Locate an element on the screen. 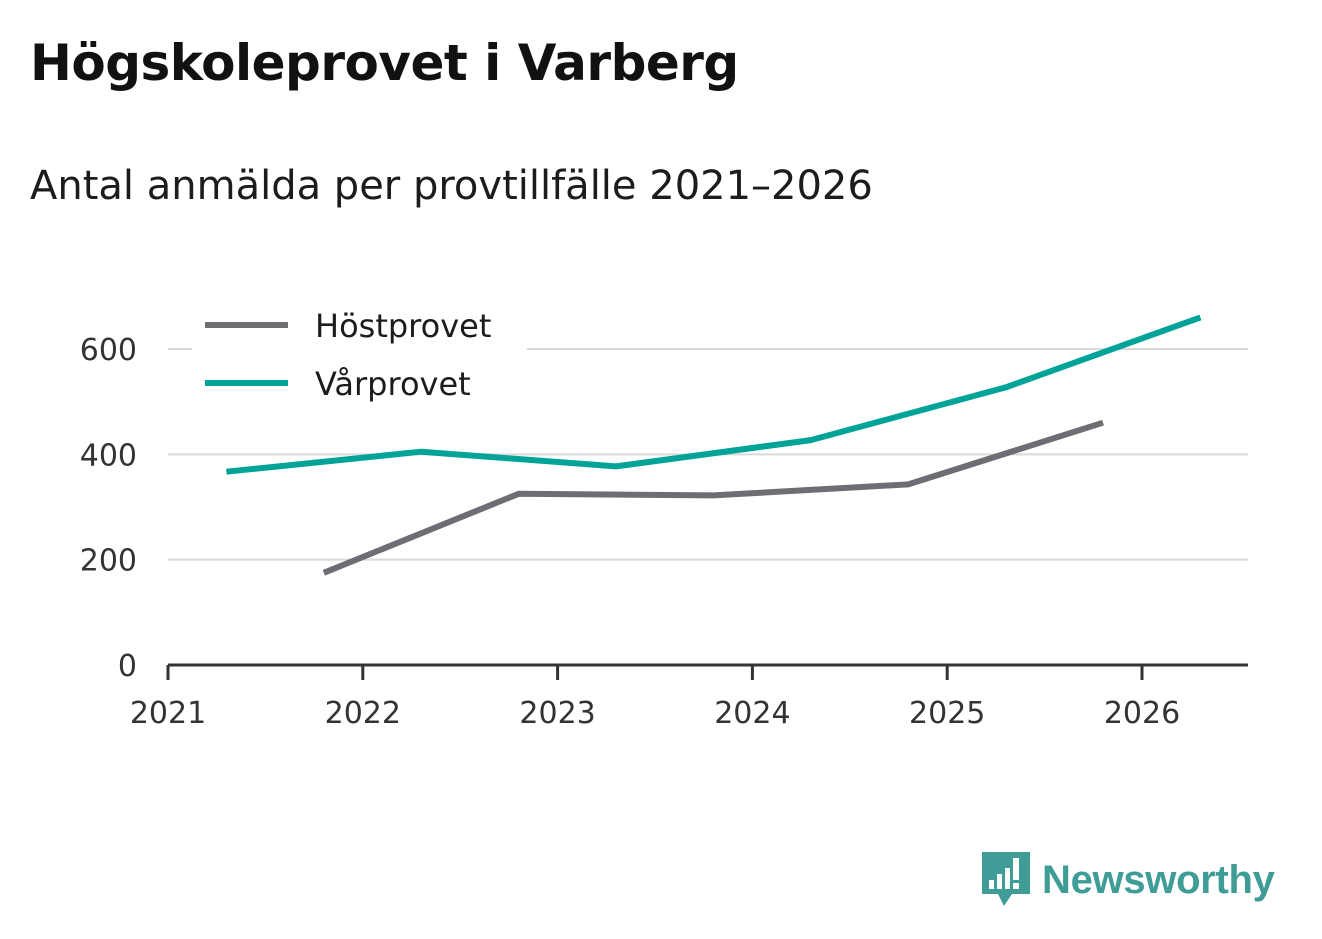 Image resolution: width=1322 pixels, height=939 pixels. x-tick-label-2024: 2024 is located at coordinates (752, 713).